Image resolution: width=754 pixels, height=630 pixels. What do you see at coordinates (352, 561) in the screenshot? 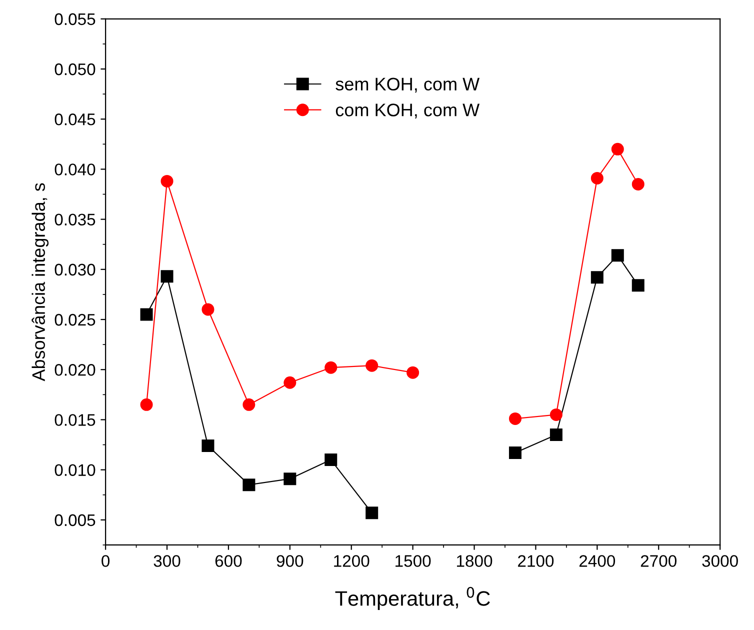
I see `x-tick-label: 1200` at bounding box center [352, 561].